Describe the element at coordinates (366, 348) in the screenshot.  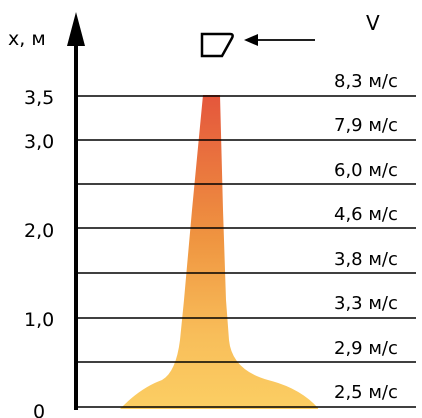
I see `velocity-value: 2,9 м/с` at that location.